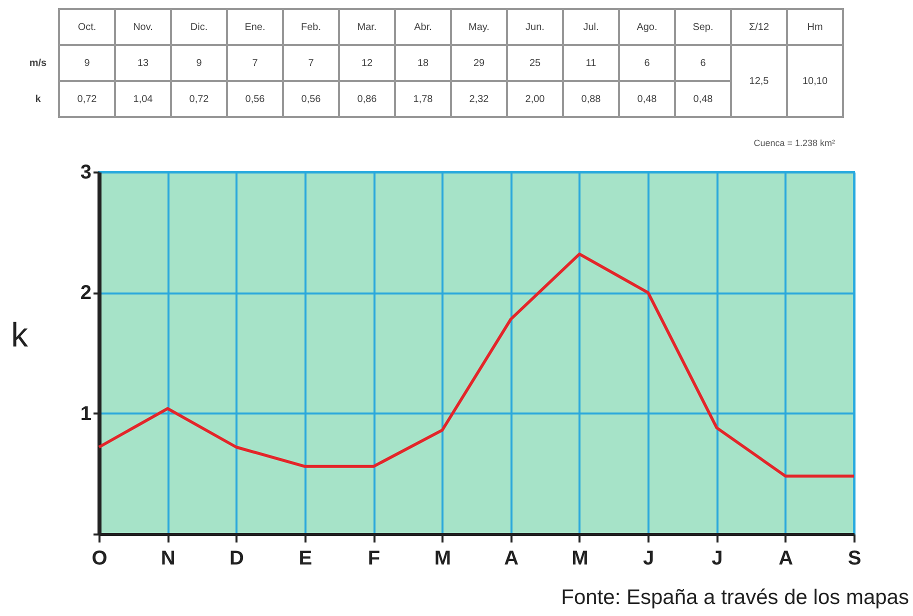 The height and width of the screenshot is (616, 913). What do you see at coordinates (647, 27) in the screenshot?
I see `text: Ago.` at bounding box center [647, 27].